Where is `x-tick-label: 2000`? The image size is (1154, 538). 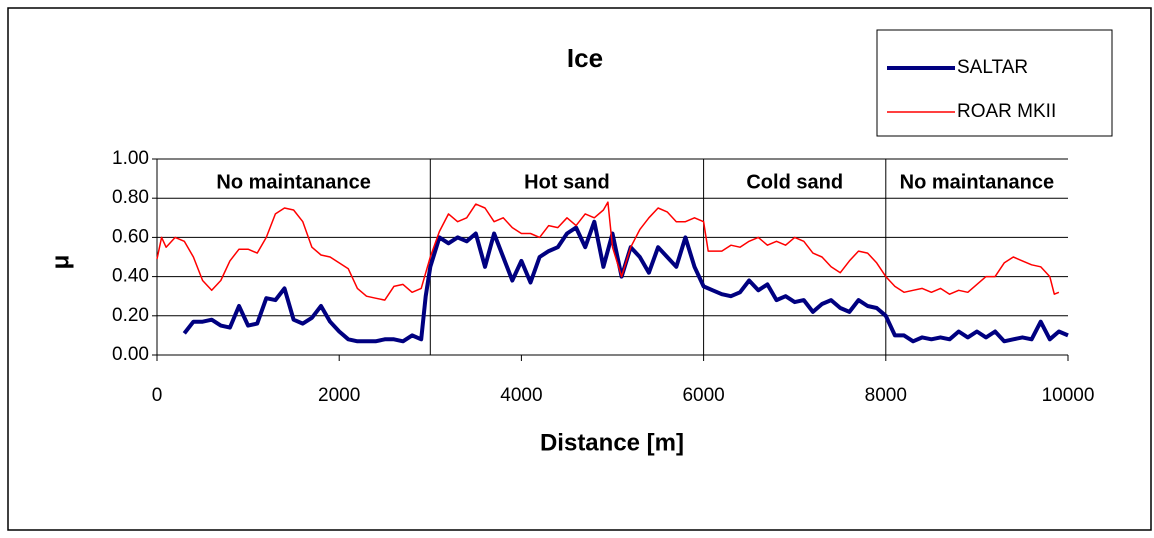 x-tick-label: 2000 is located at coordinates (339, 395).